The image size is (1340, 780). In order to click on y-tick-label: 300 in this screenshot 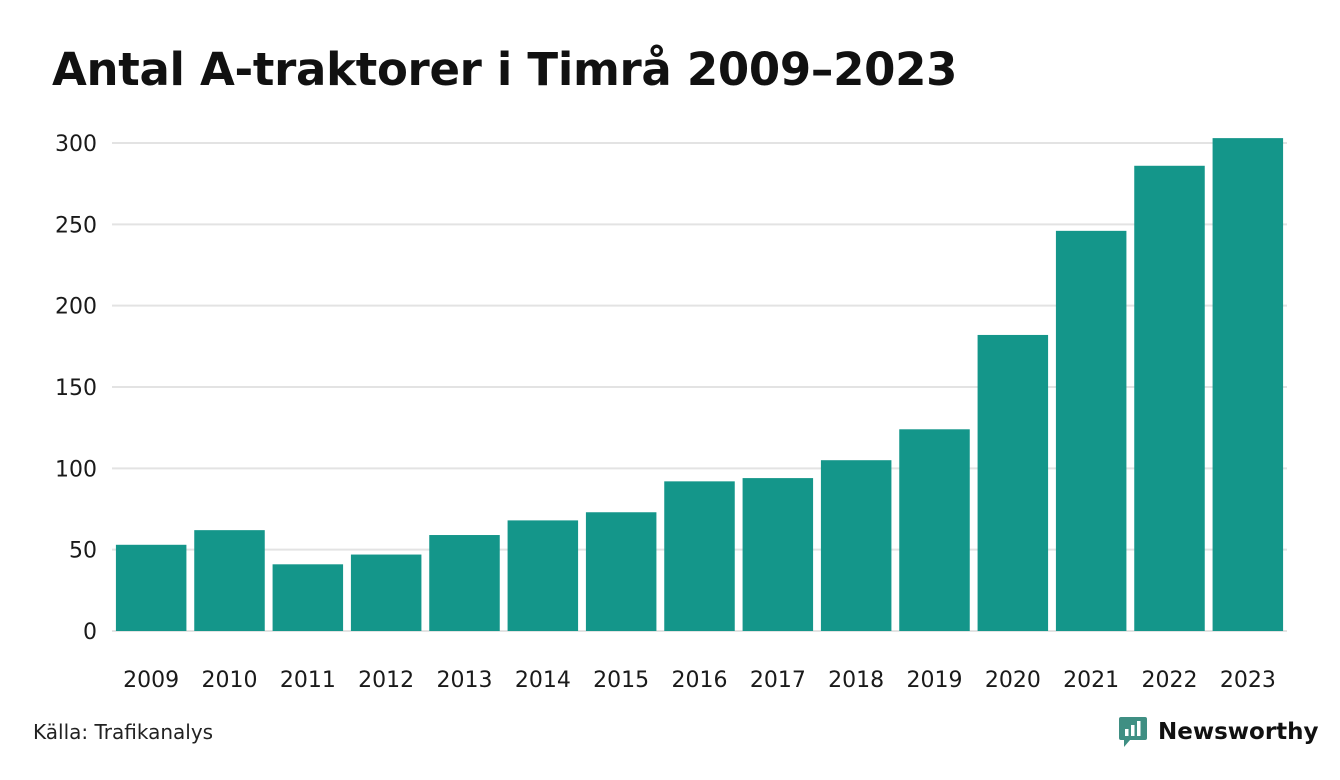, I will do `click(76, 144)`.